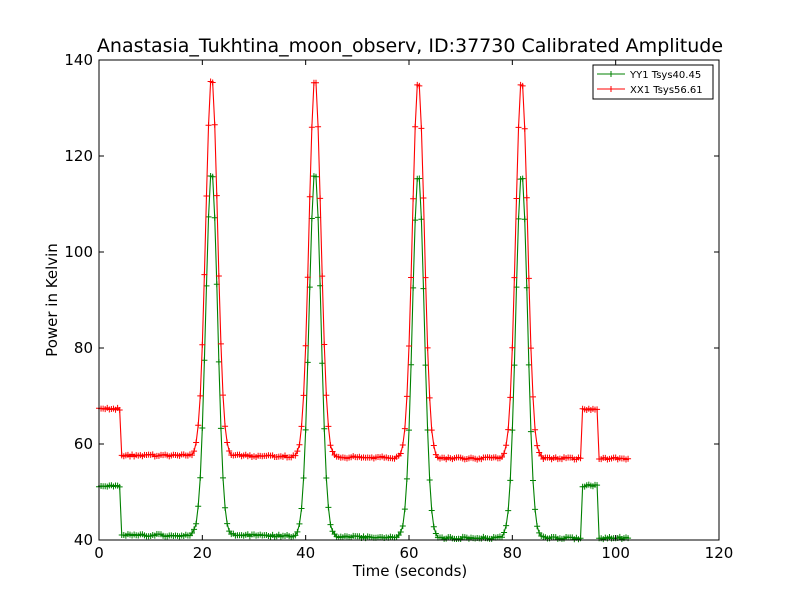 The width and height of the screenshot is (800, 600). I want to click on x-tick-label: 100, so click(615, 553).